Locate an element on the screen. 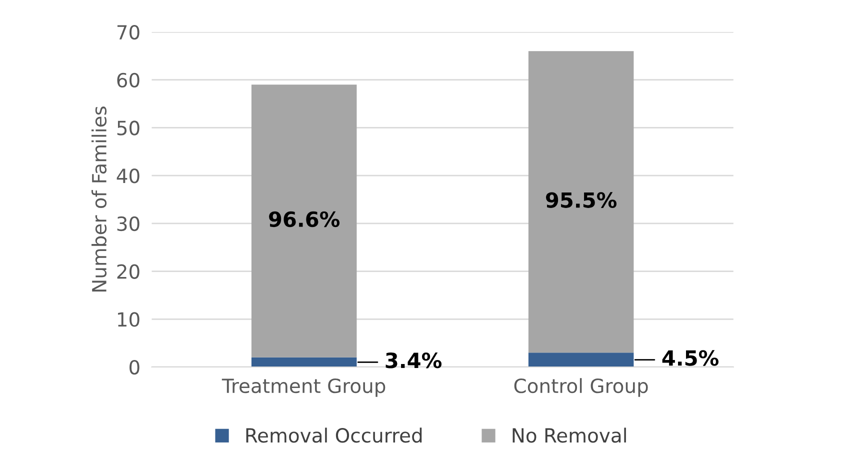 The image size is (843, 464). y-tick-label: 20 is located at coordinates (128, 271).